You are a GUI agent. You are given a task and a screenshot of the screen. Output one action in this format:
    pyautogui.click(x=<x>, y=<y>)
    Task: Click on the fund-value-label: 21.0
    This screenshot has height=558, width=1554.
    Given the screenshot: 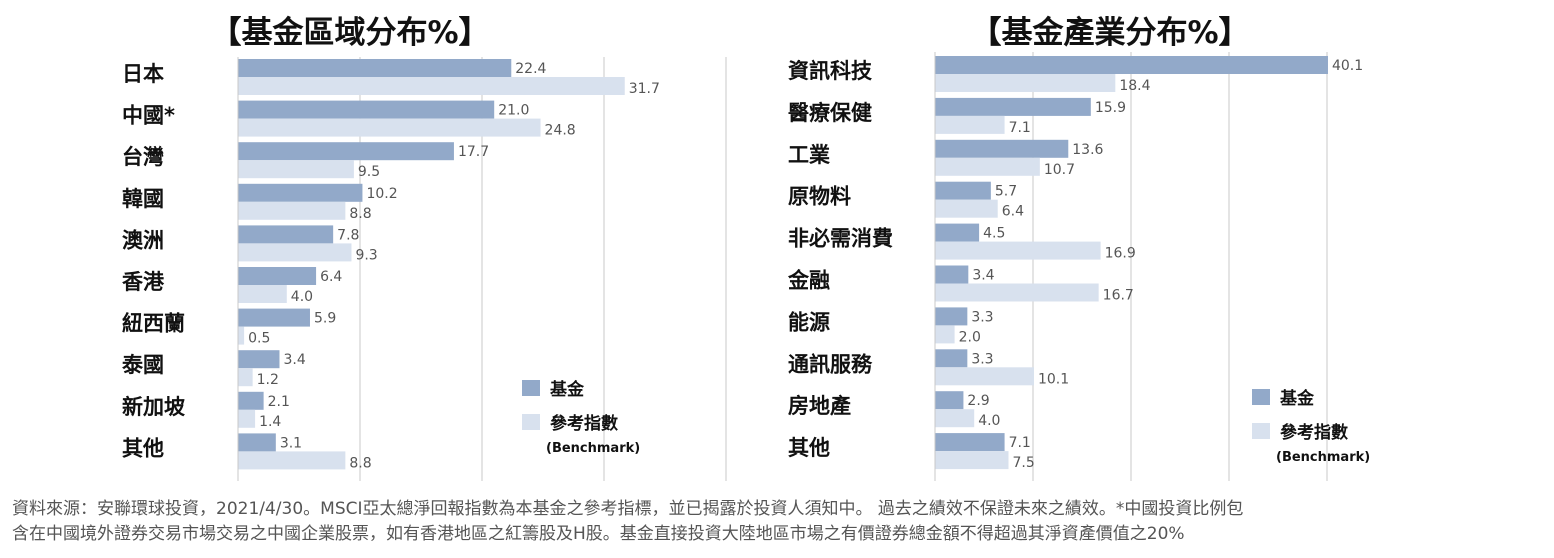 What is the action you would take?
    pyautogui.click(x=513, y=111)
    